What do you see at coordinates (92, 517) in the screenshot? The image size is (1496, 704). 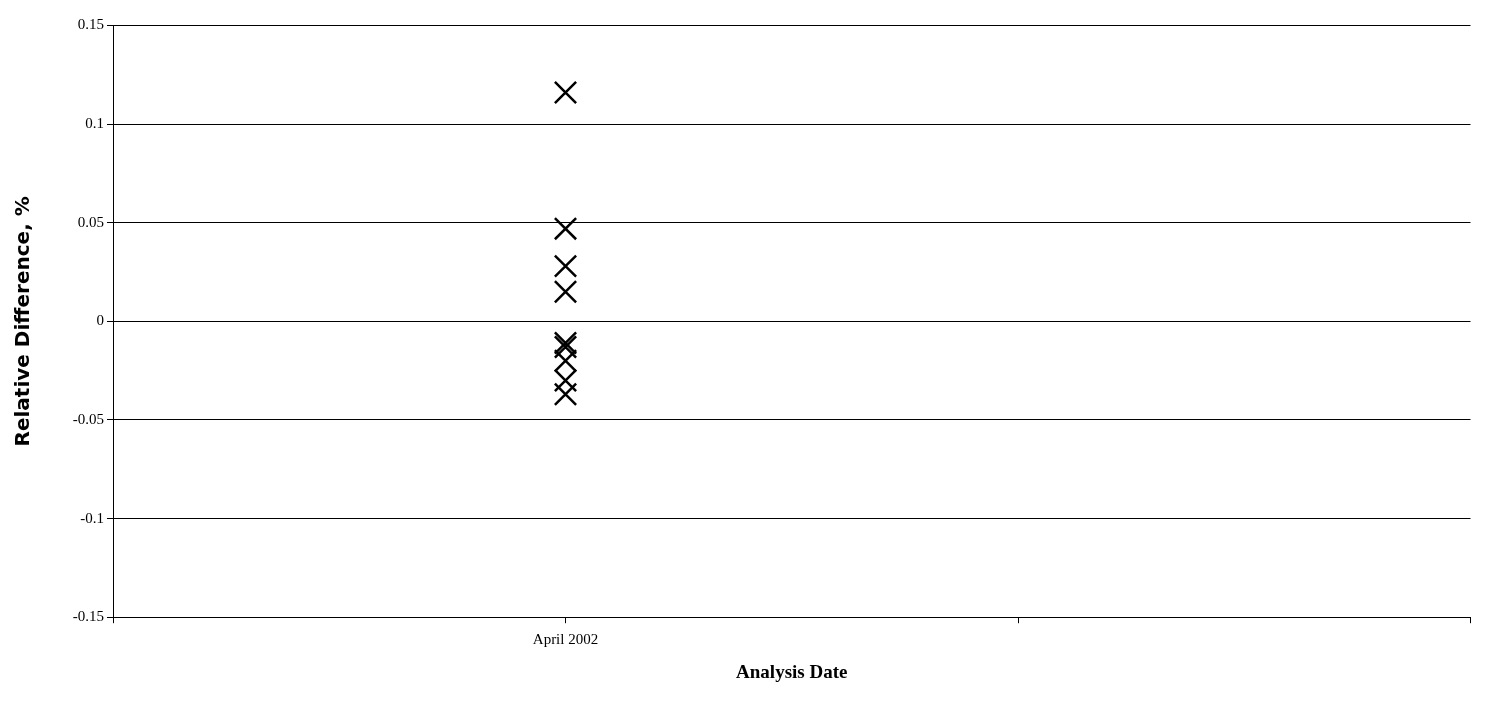 I see `y-tick-label: -0.1` at bounding box center [92, 517].